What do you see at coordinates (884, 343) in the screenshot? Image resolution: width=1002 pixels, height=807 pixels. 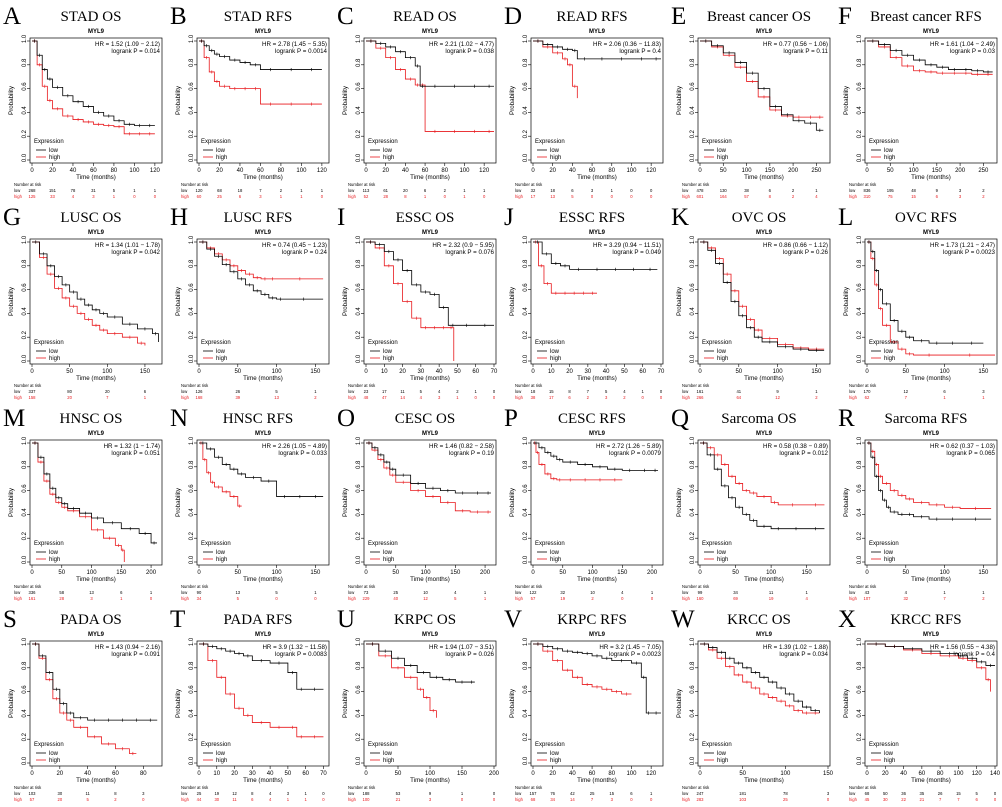 I see `legend-title: Expression` at bounding box center [884, 343].